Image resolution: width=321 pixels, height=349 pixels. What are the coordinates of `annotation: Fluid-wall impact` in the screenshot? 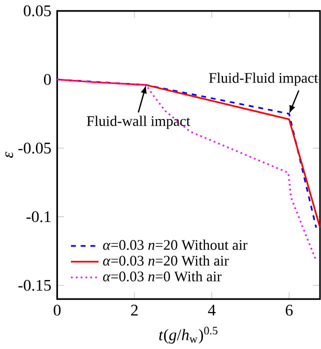 It's located at (138, 122).